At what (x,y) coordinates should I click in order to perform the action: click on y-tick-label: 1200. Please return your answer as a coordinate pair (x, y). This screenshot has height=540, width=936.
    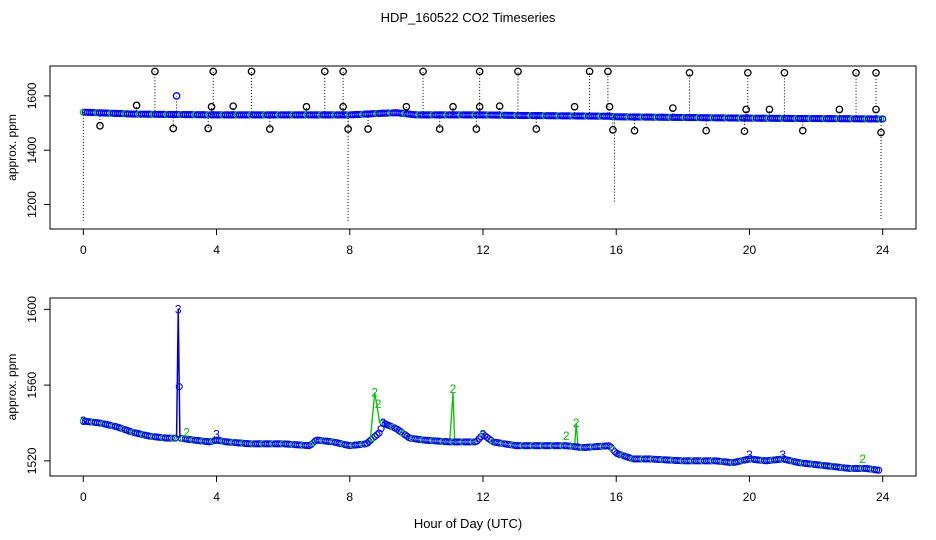
    Looking at the image, I should click on (32, 204).